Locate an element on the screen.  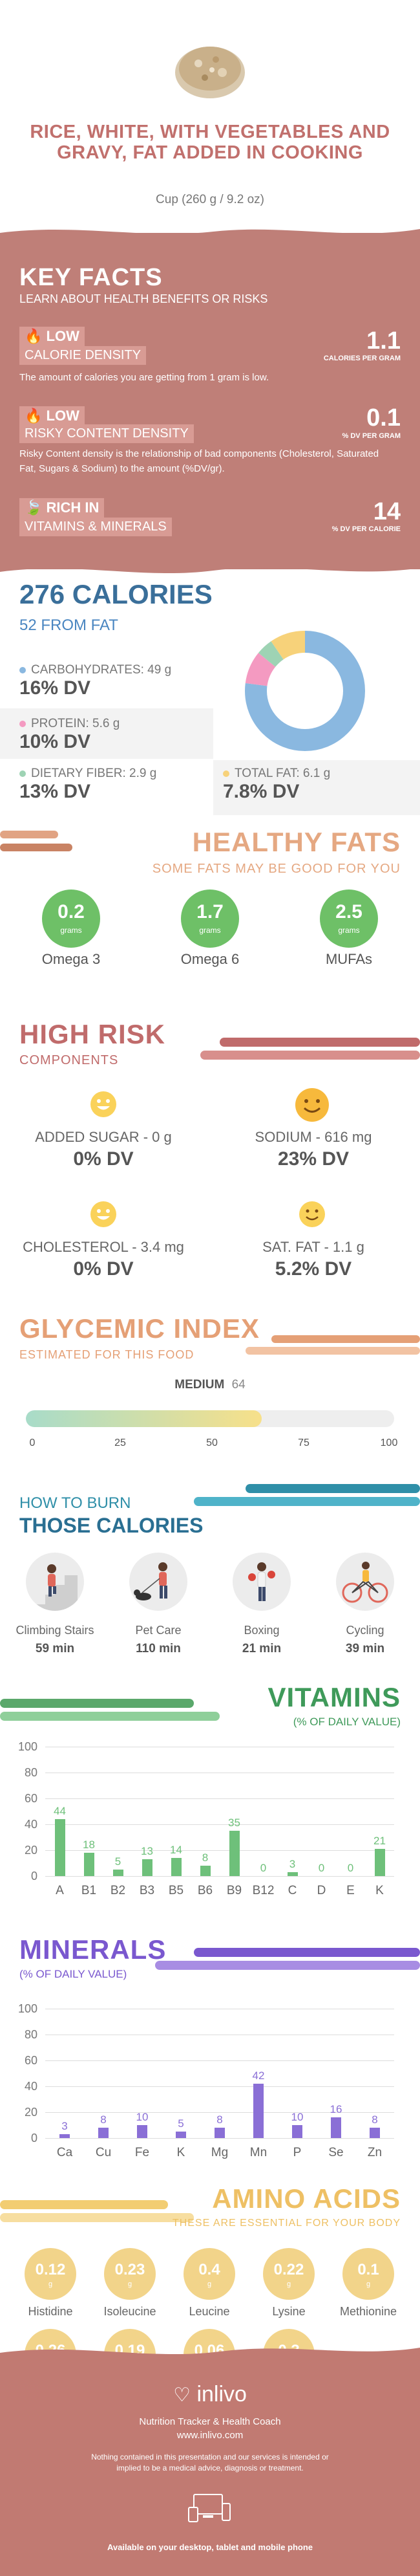
cycling-min: 39 min is located at coordinates (365, 1648).